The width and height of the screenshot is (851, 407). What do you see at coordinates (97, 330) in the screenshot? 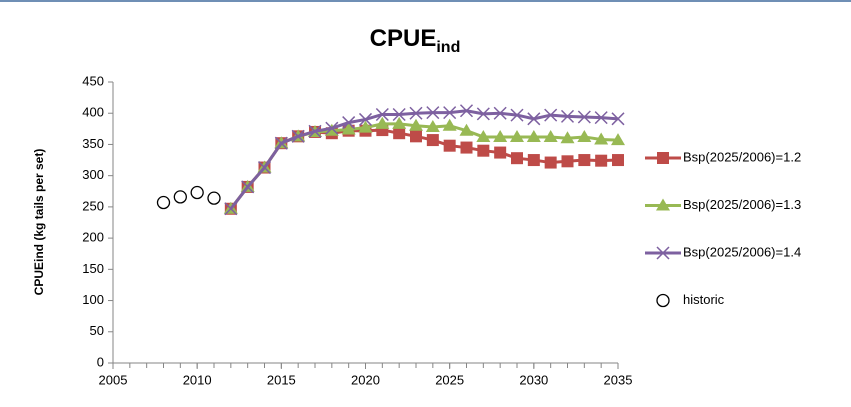
I see `y-tick-label: 50` at bounding box center [97, 330].